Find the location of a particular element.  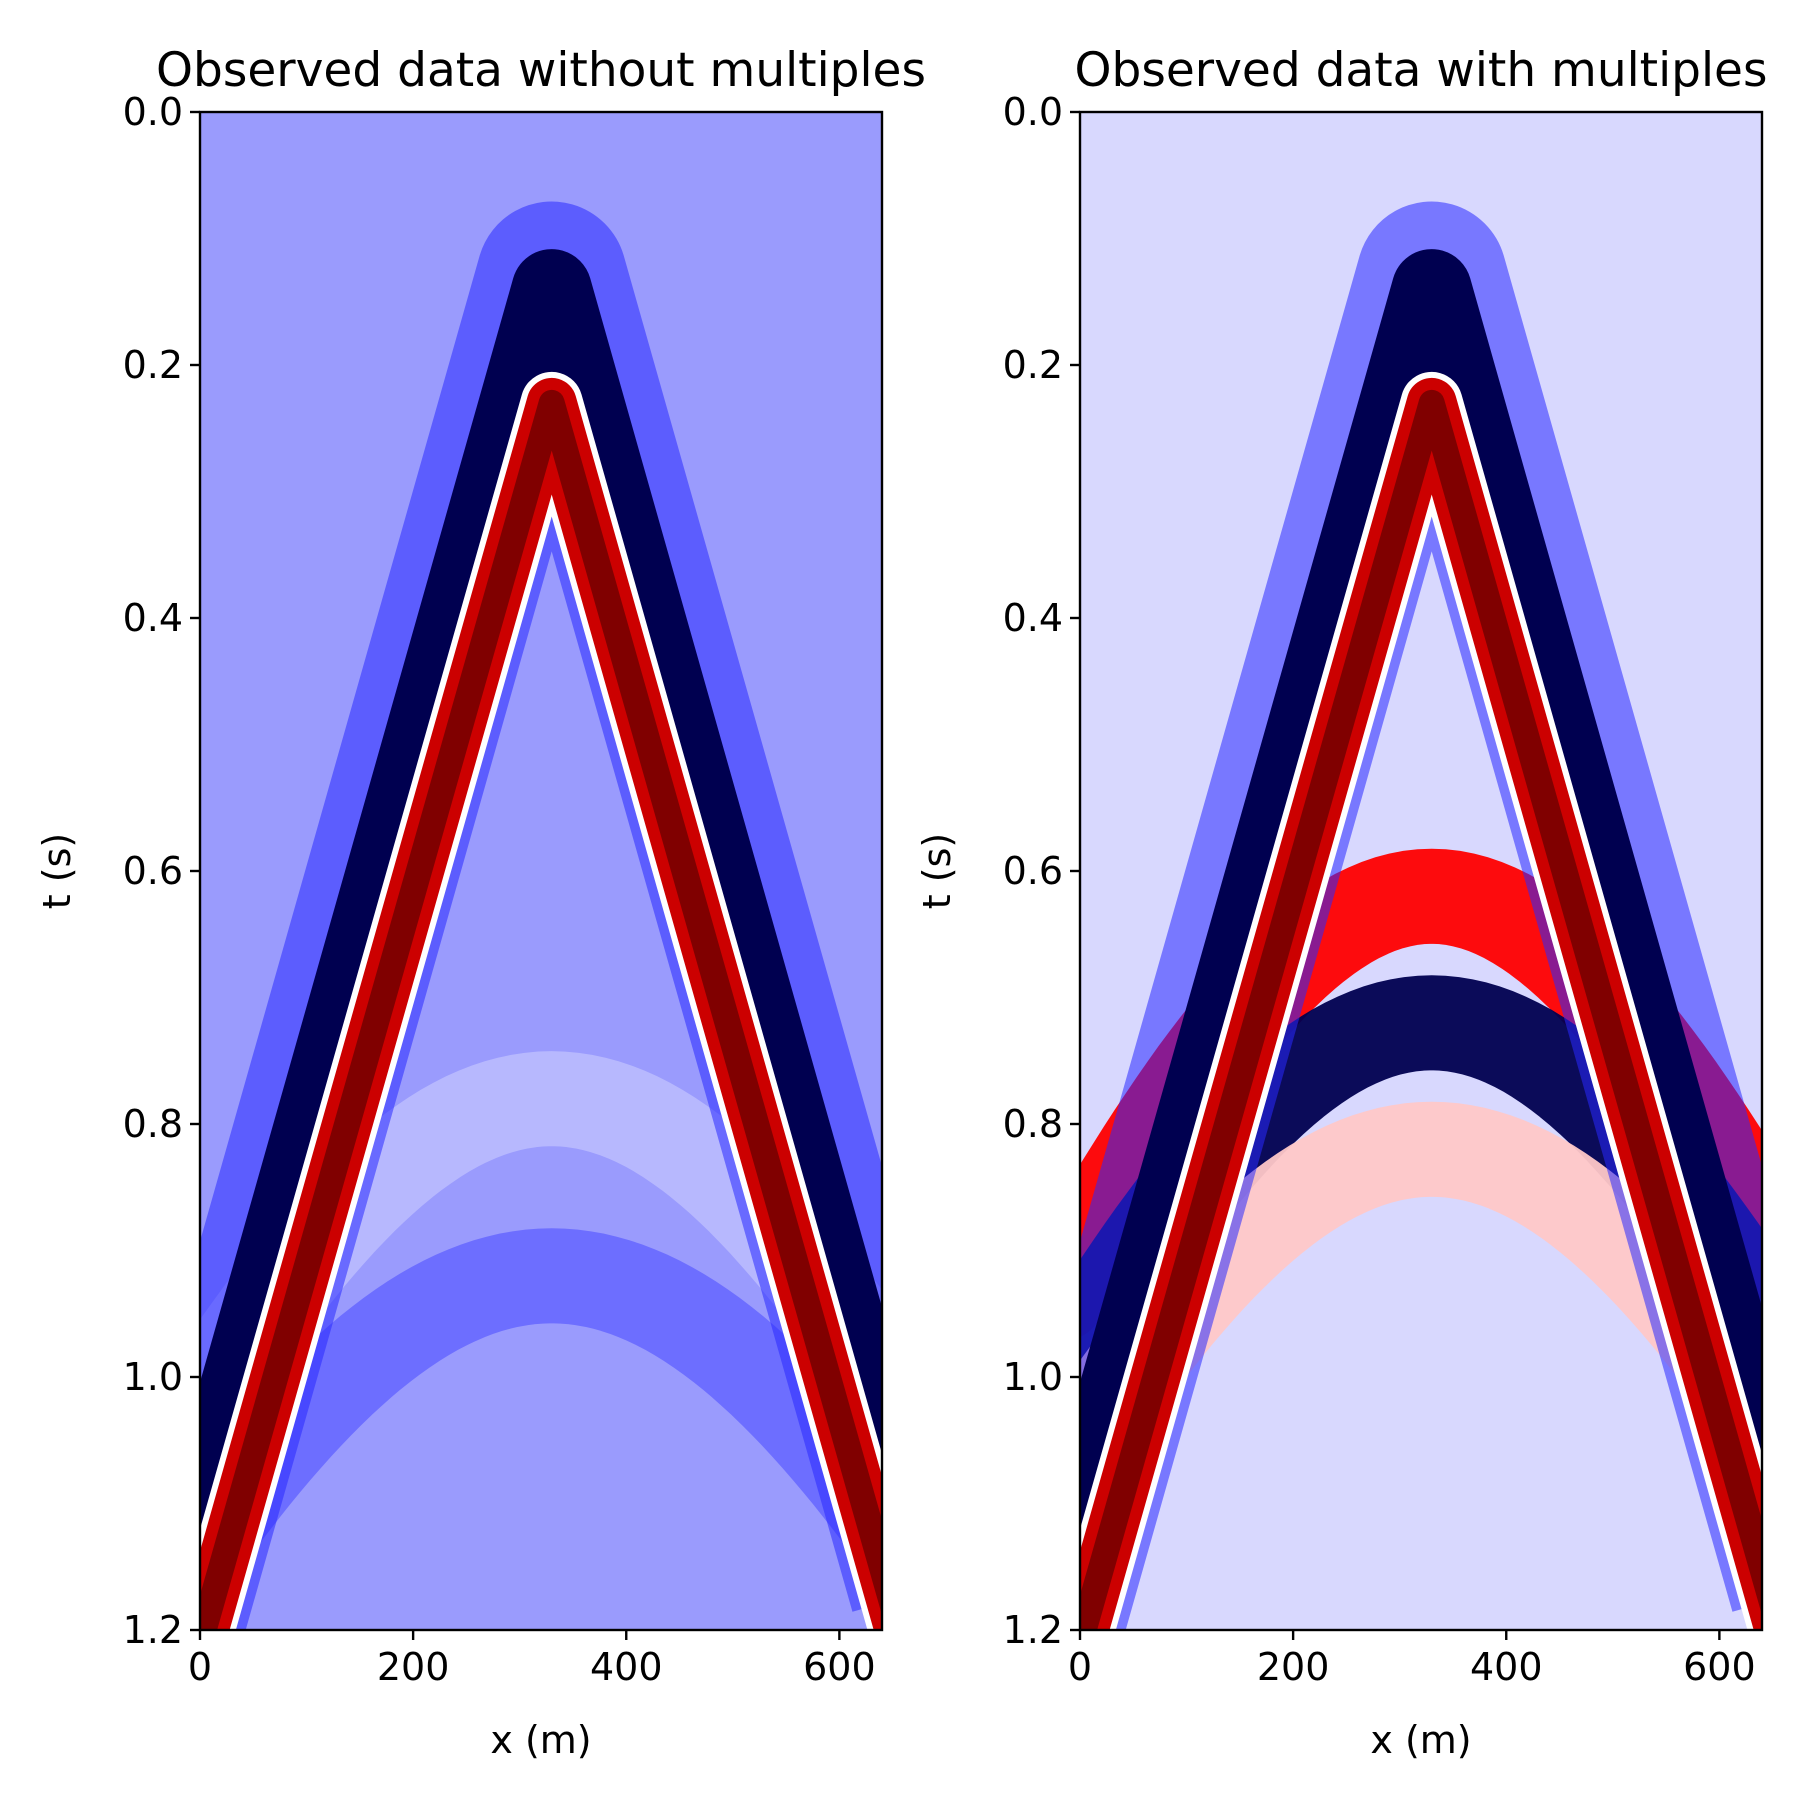

chart-title: Observed data with multiples is located at coordinates (1421, 70).